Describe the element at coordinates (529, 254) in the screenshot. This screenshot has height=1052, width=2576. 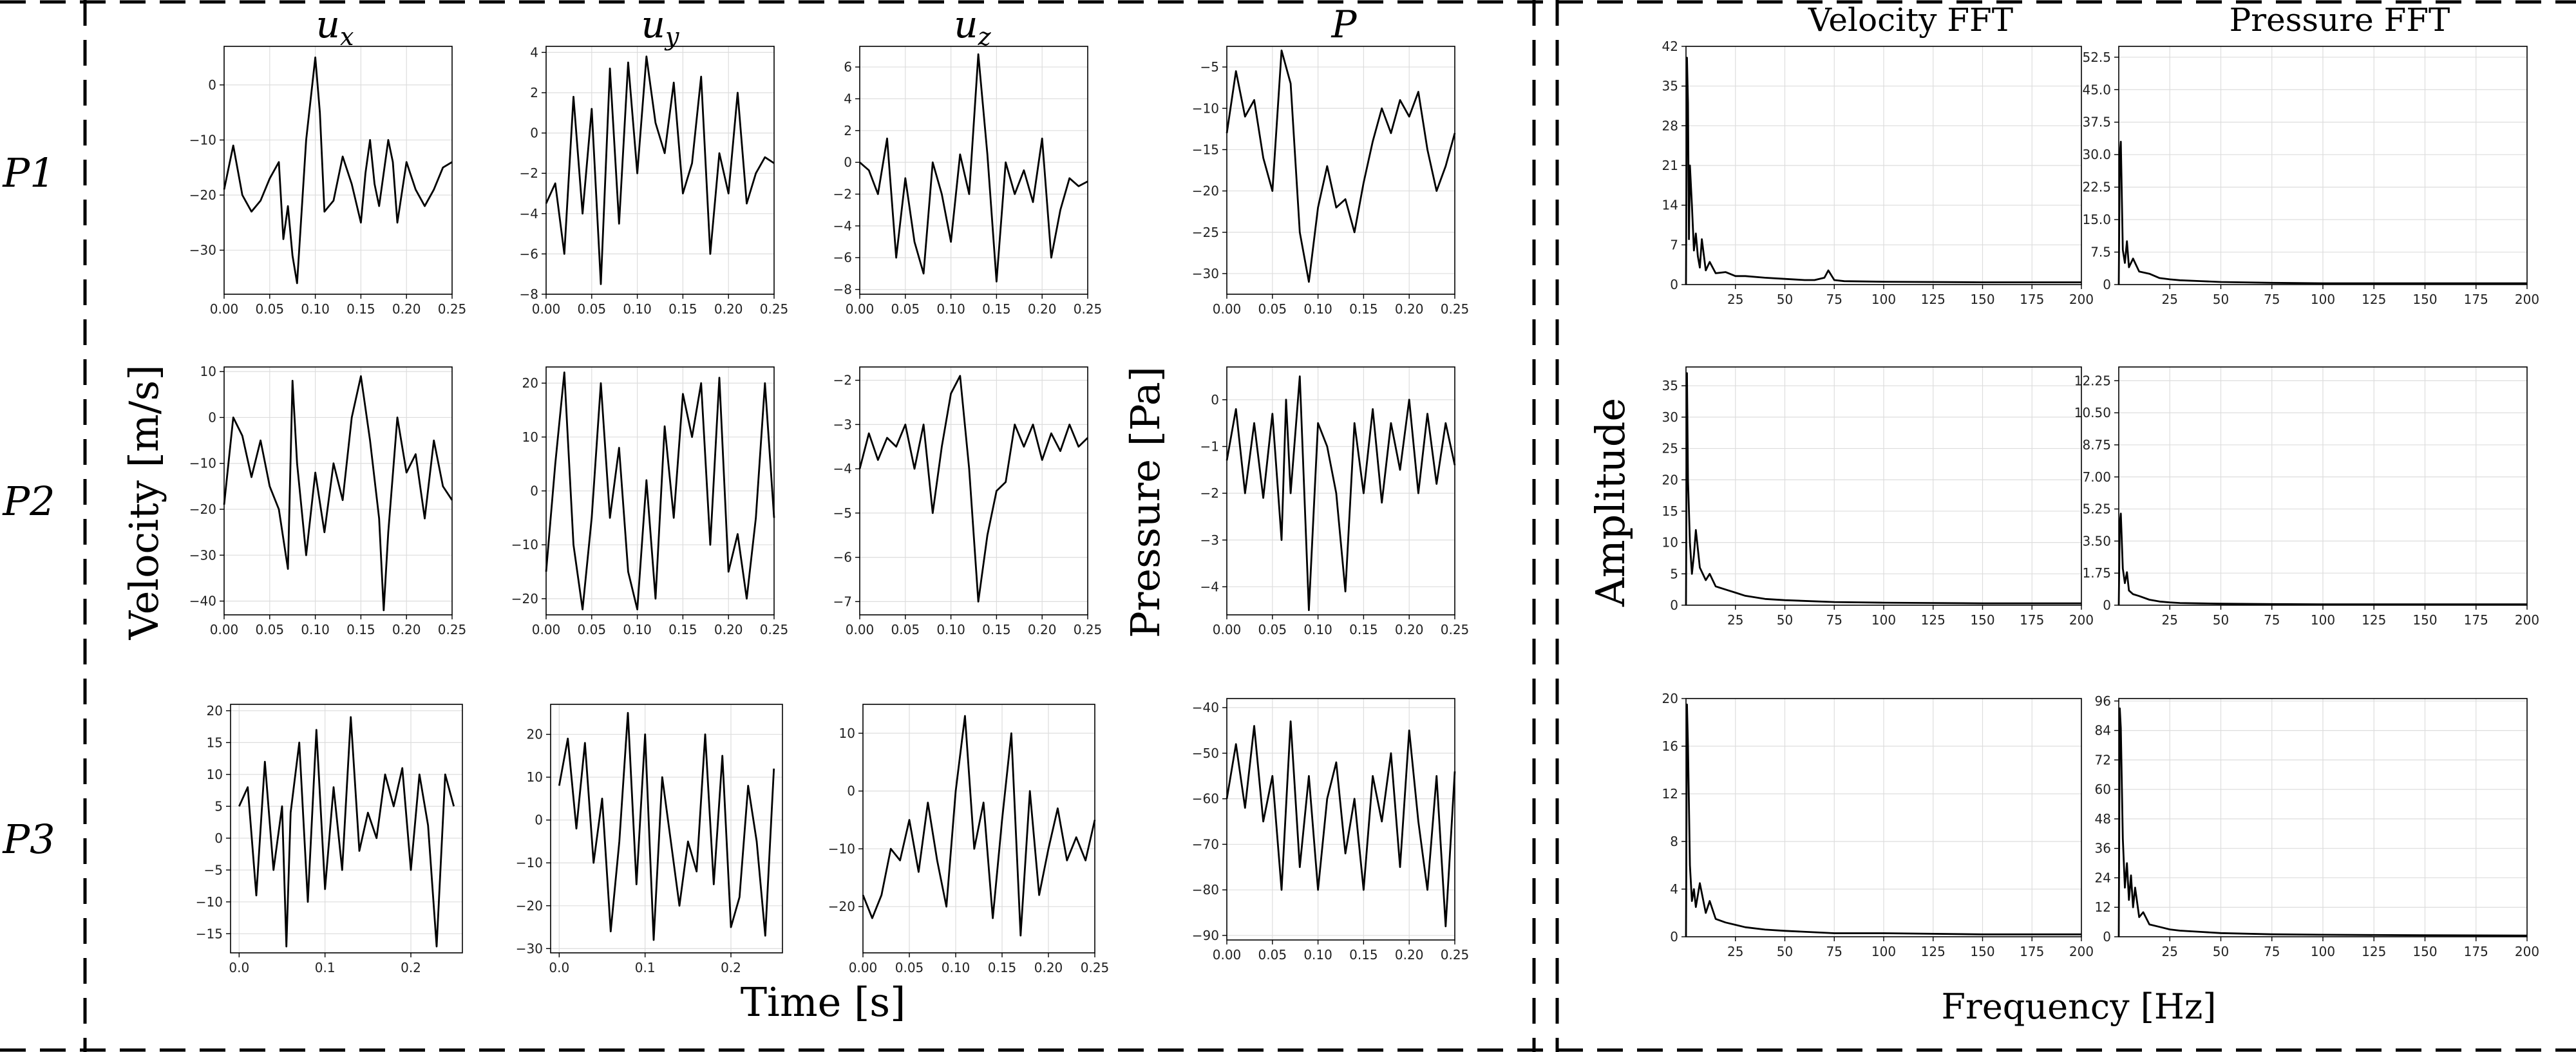
I see `y-tick-label: −6` at that location.